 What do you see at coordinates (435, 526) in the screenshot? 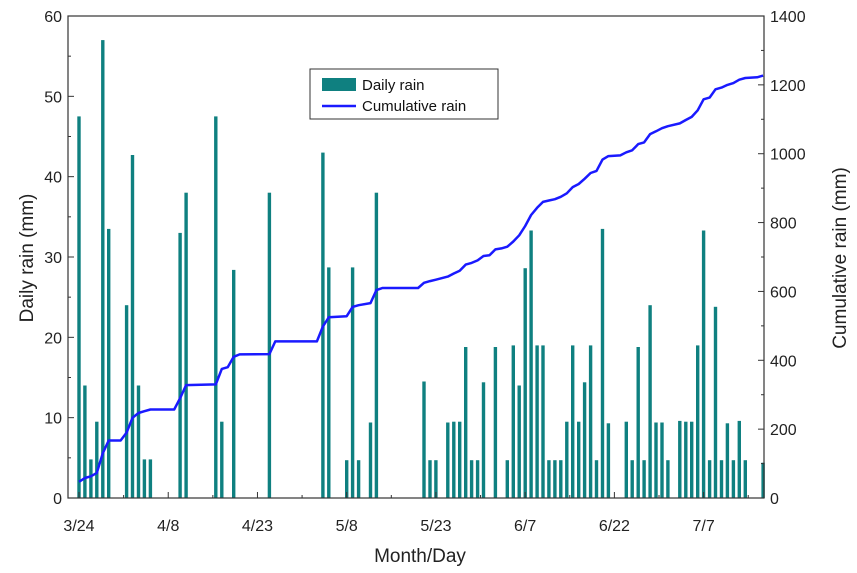
I see `x-tick-label-4: 5/23` at bounding box center [435, 526].